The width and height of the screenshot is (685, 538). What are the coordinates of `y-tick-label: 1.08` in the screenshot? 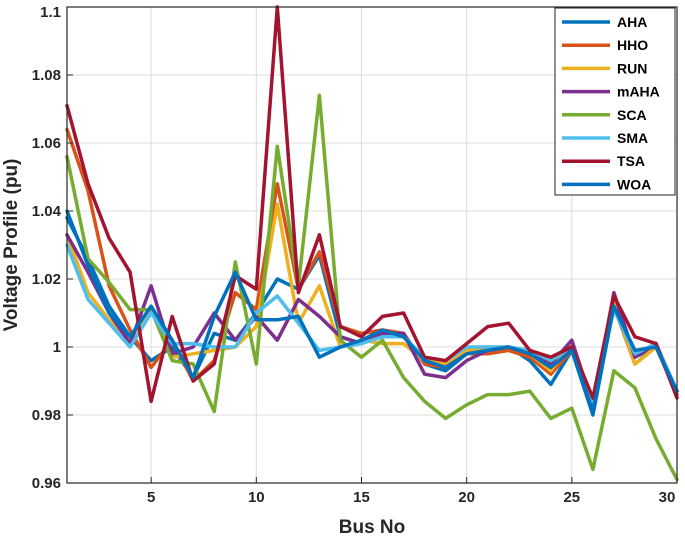 It's located at (46, 75).